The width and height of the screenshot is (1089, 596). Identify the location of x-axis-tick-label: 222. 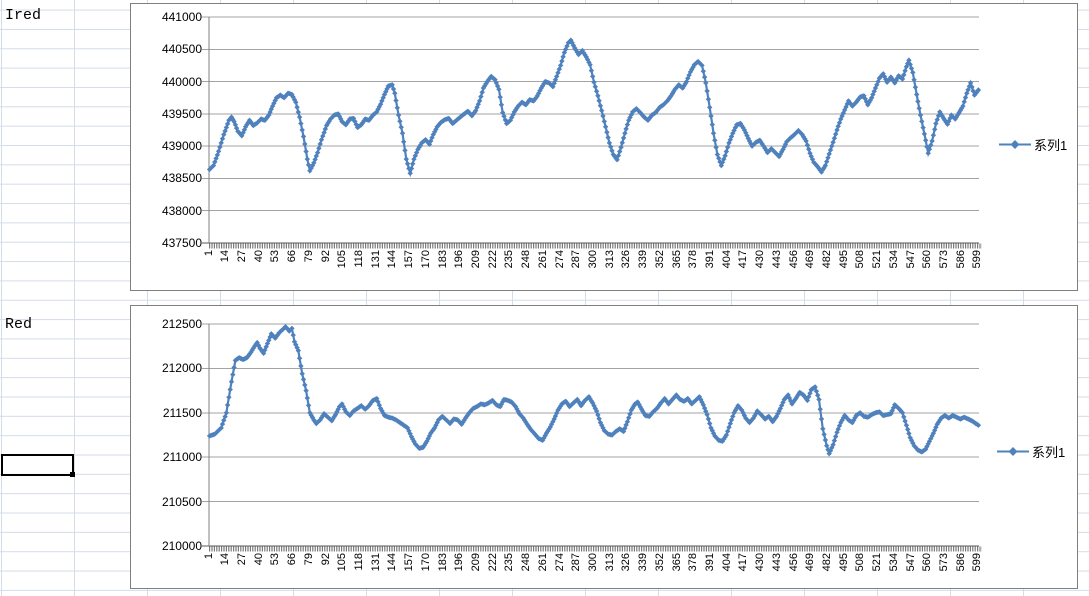
(492, 259).